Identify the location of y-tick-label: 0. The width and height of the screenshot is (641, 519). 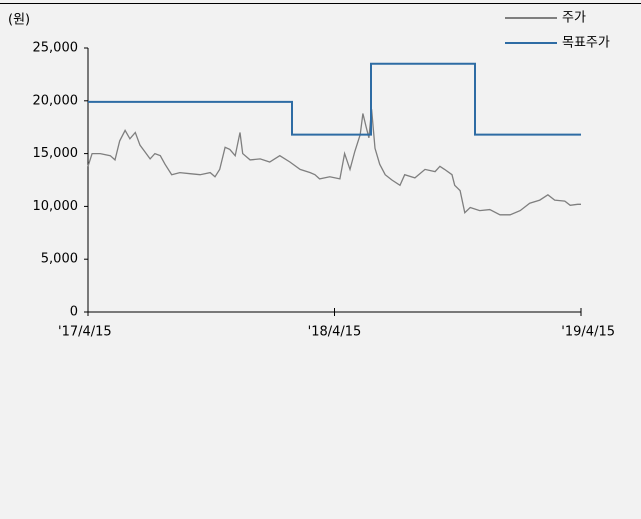
(74, 312).